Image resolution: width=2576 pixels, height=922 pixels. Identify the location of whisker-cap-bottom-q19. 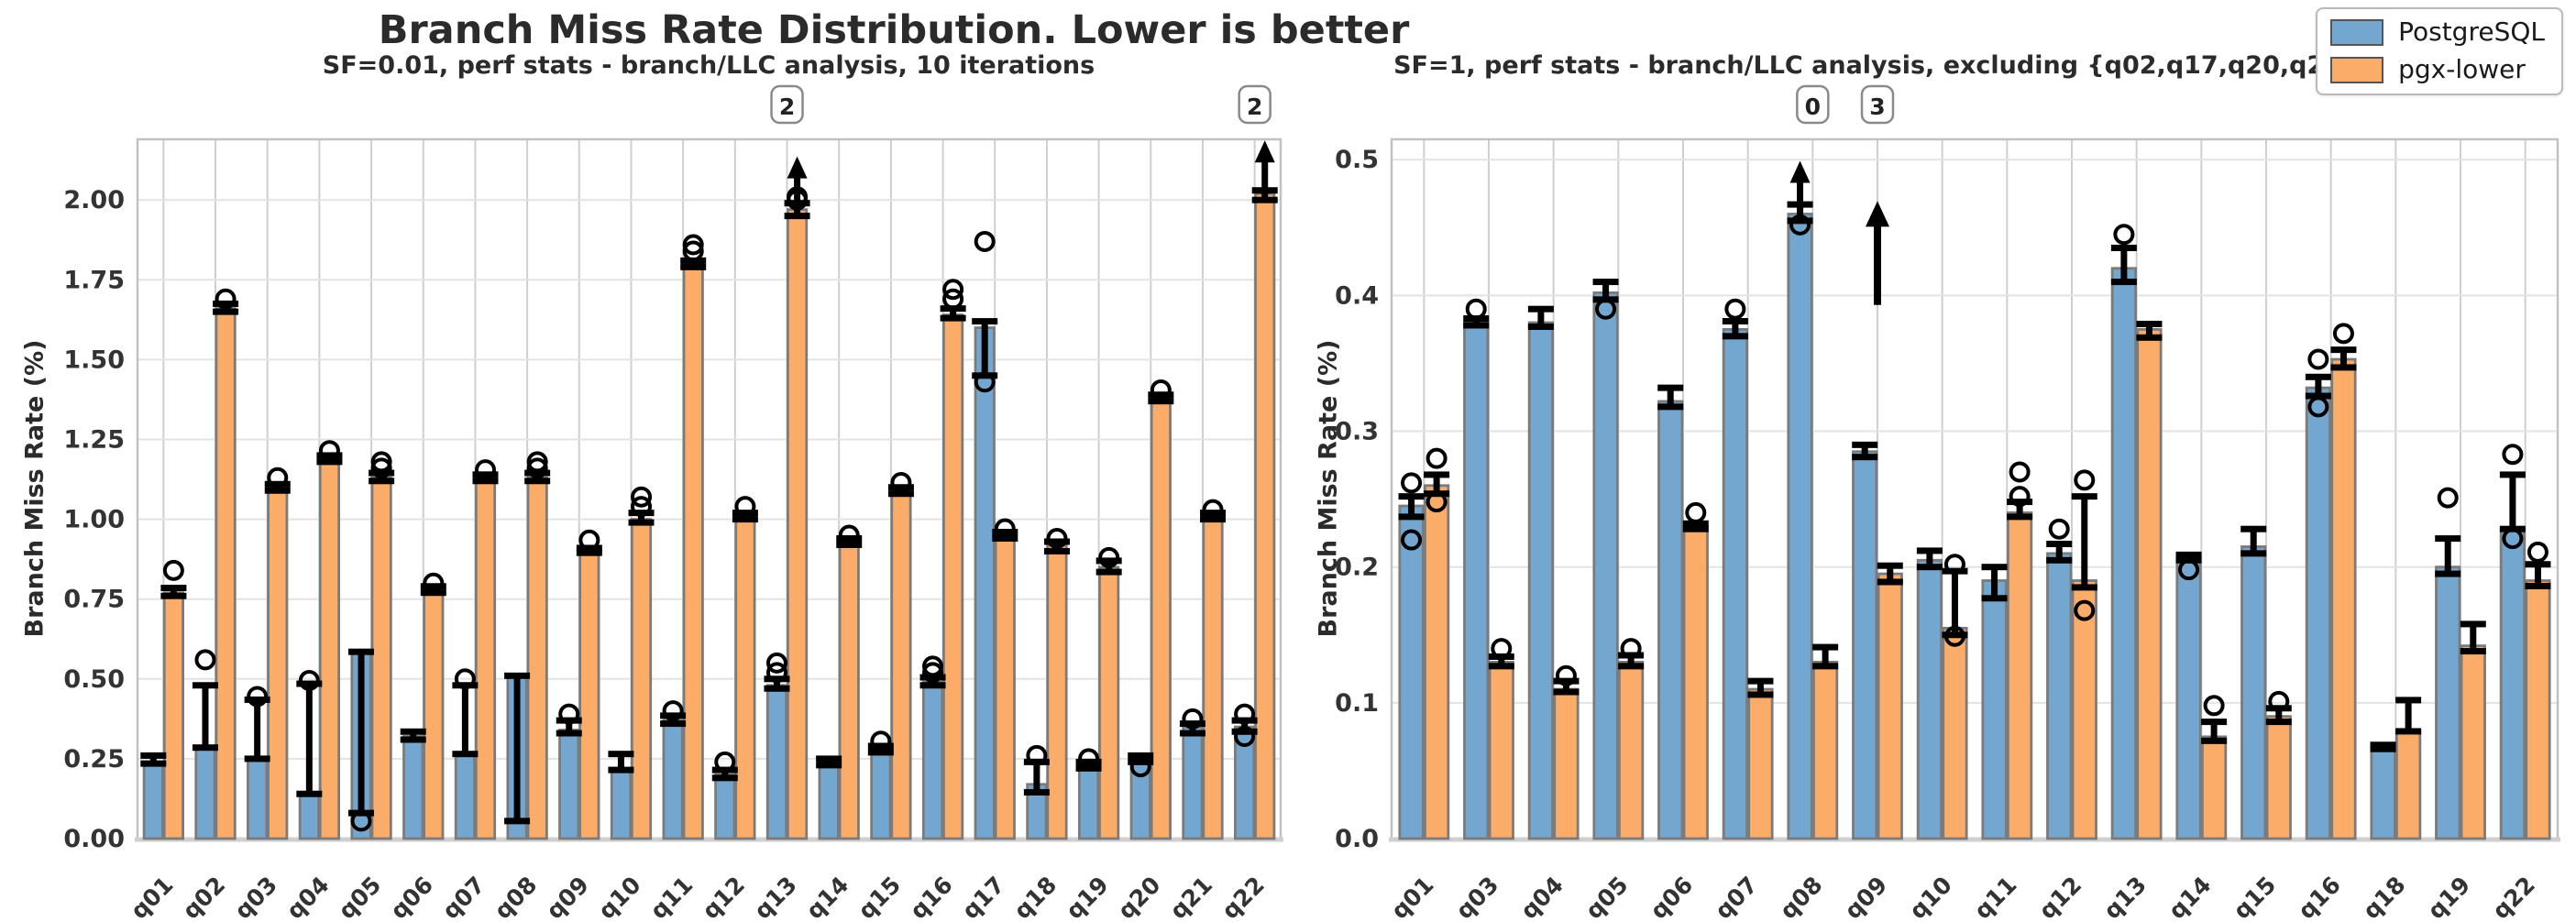
(1108, 572).